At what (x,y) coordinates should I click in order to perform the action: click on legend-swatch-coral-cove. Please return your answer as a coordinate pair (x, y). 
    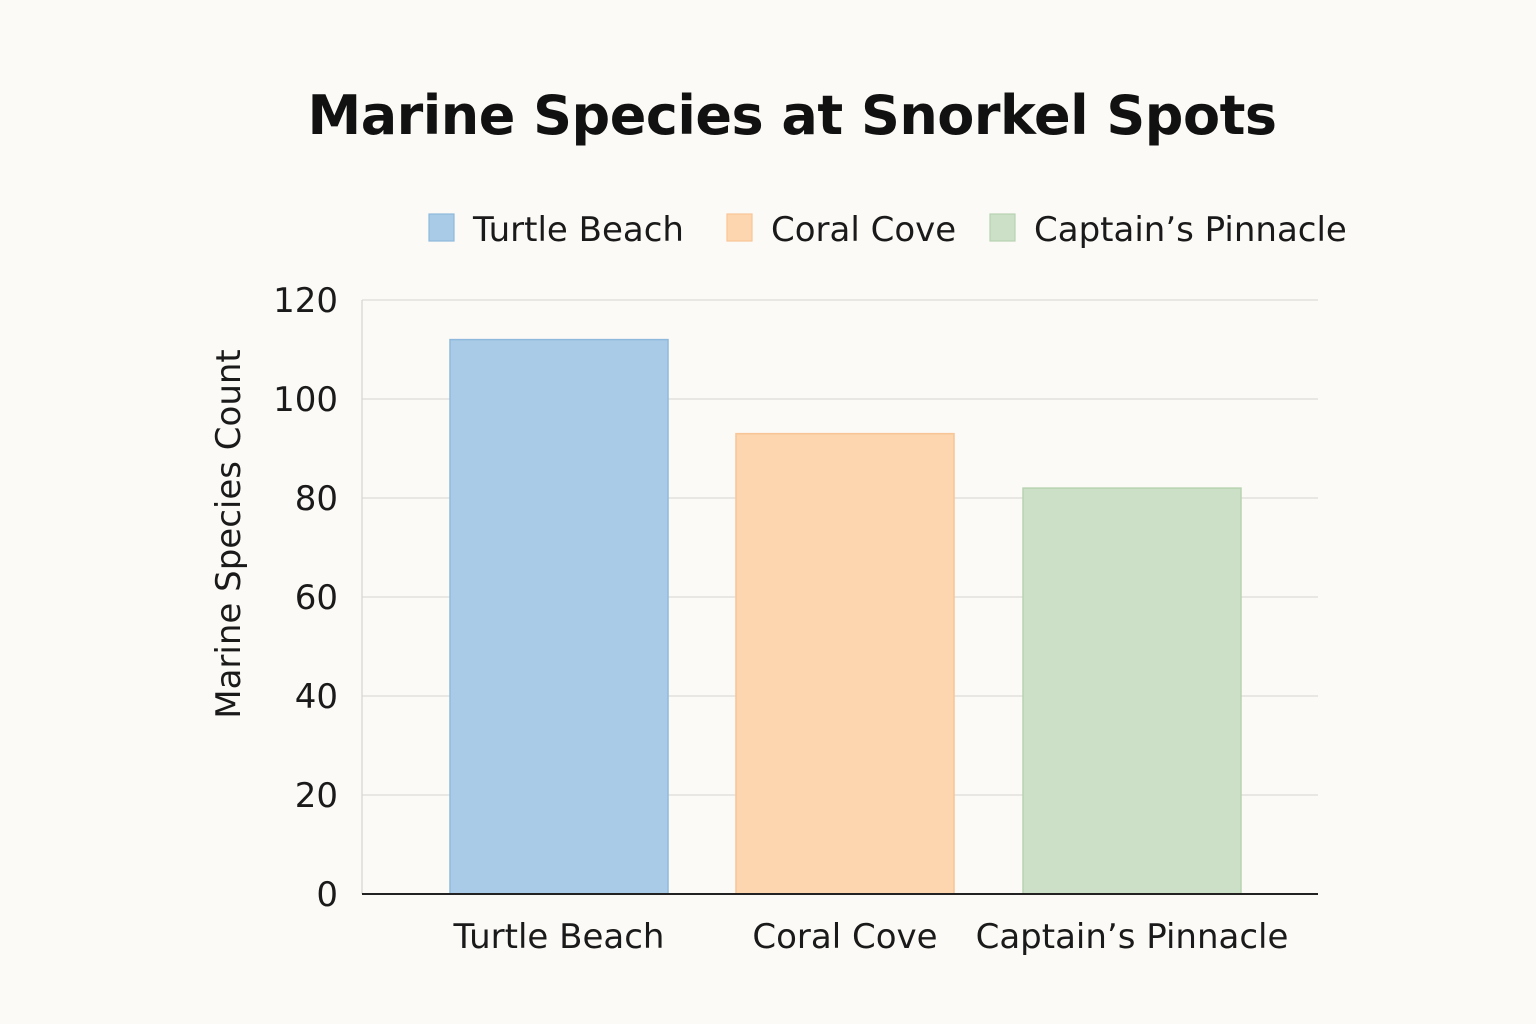
    Looking at the image, I should click on (739, 227).